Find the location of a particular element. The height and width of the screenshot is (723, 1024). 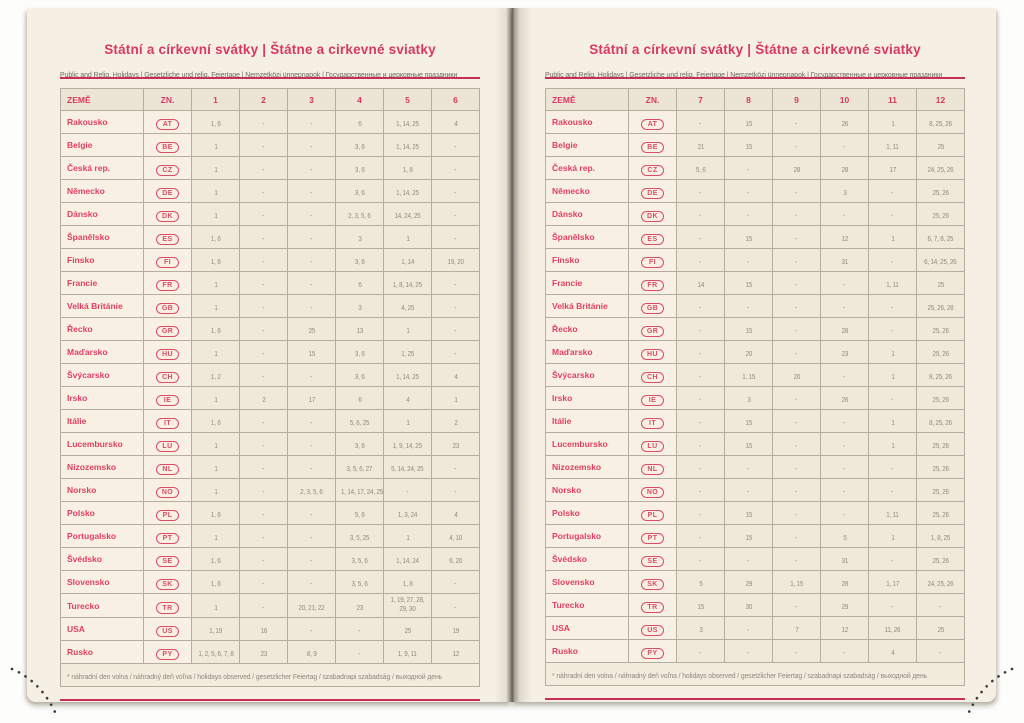

country-row: Švýcarsko CH - 1, 15 20 - 1 8, 25, 26 is located at coordinates (755, 375).